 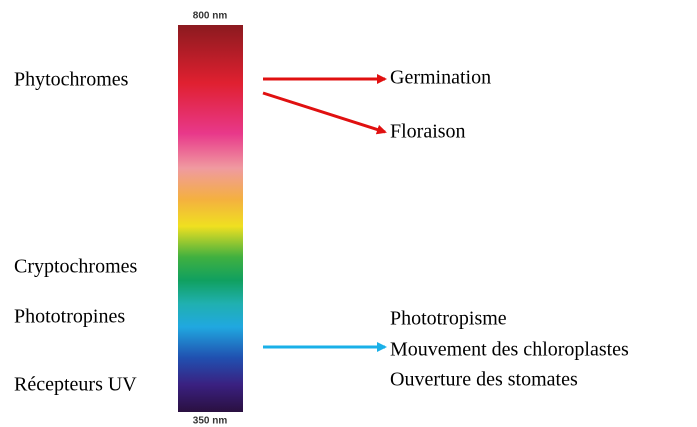 What do you see at coordinates (75, 385) in the screenshot?
I see `photoreceptor: Récepteurs UV` at bounding box center [75, 385].